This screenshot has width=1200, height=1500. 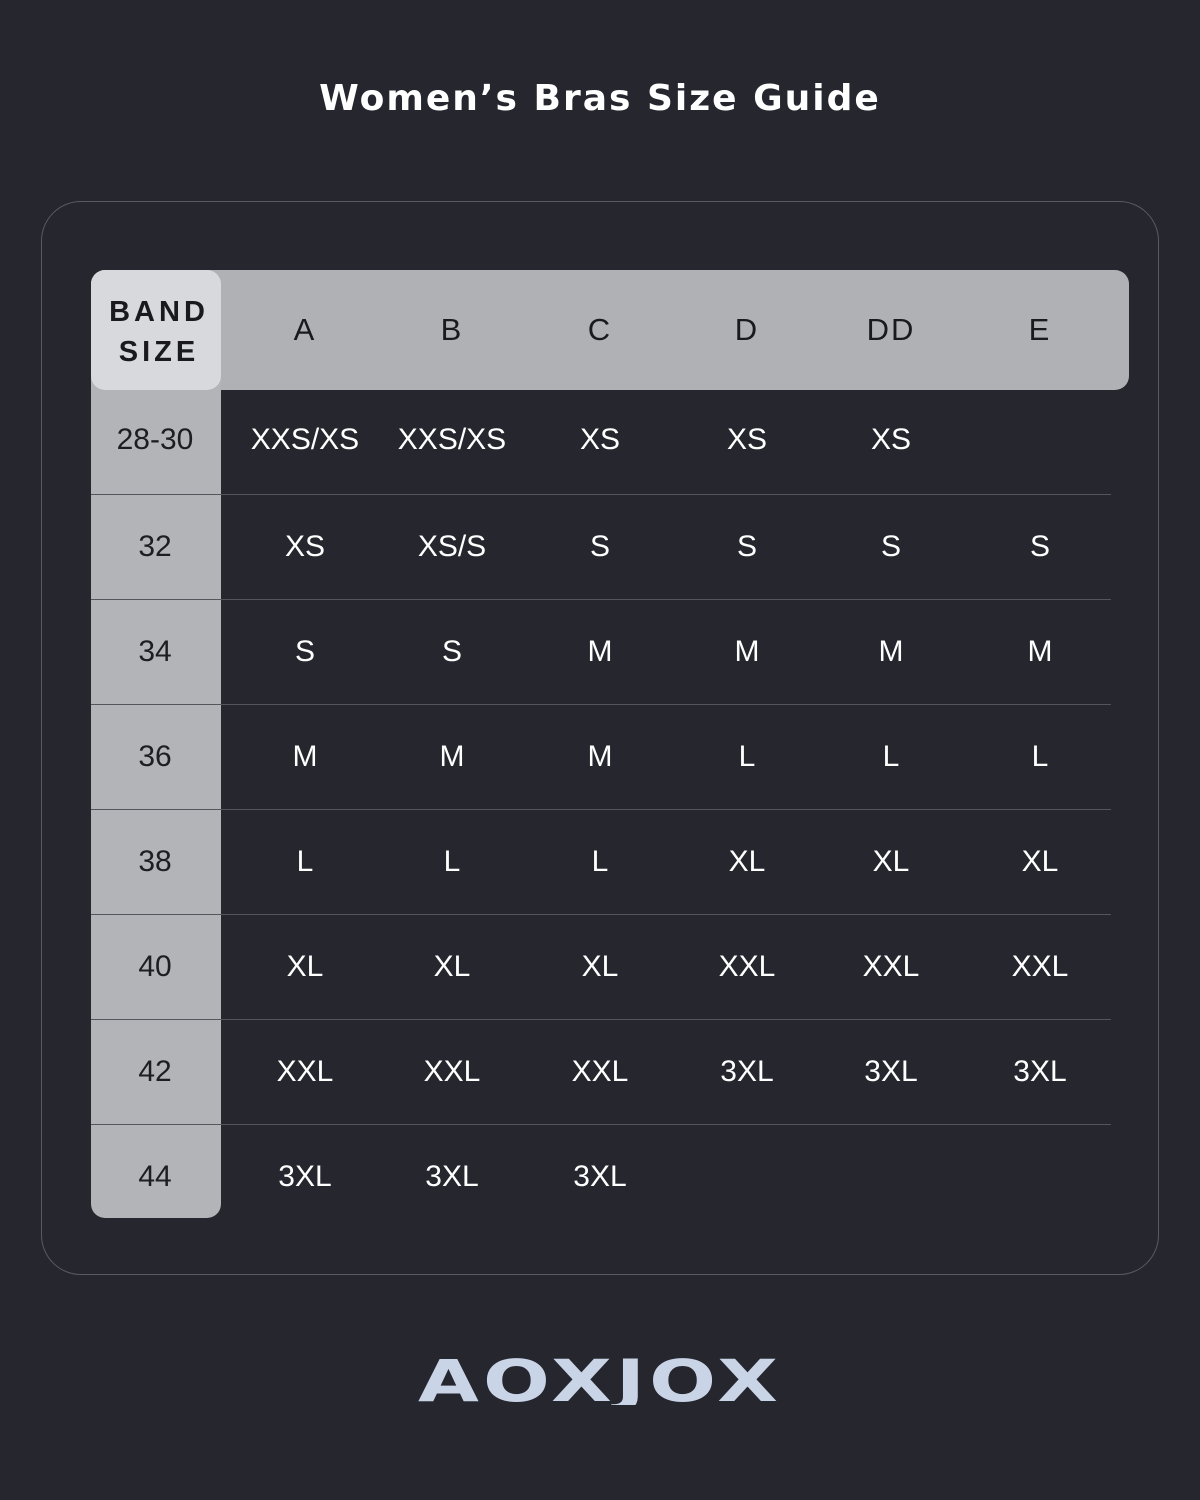 I want to click on band-header-line1: BAND, so click(x=159, y=312).